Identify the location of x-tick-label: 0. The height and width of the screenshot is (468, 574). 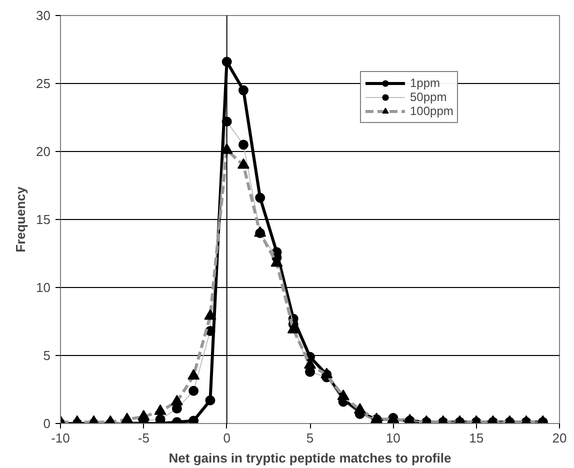
(226, 438).